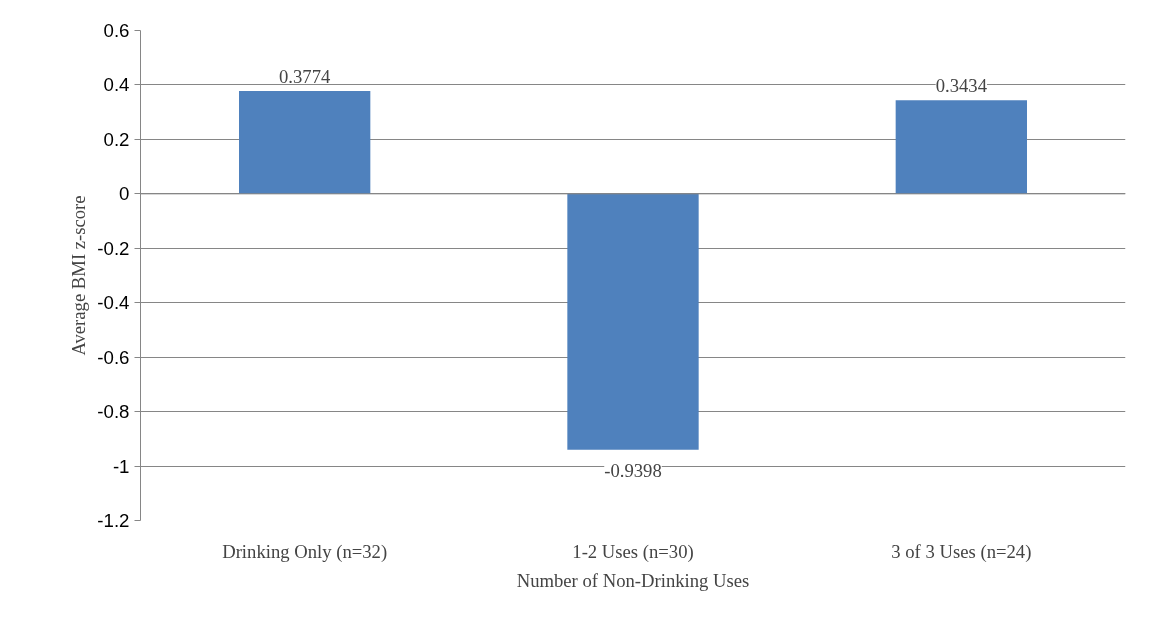 The image size is (1160, 620). What do you see at coordinates (305, 77) in the screenshot?
I see `data-label: 0.3774` at bounding box center [305, 77].